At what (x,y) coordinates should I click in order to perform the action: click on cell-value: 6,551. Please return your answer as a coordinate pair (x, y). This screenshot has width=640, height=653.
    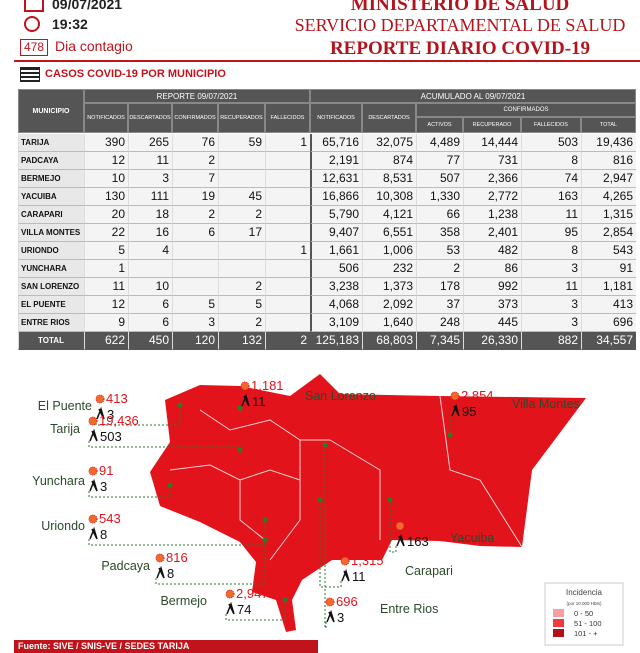
    Looking at the image, I should click on (389, 233).